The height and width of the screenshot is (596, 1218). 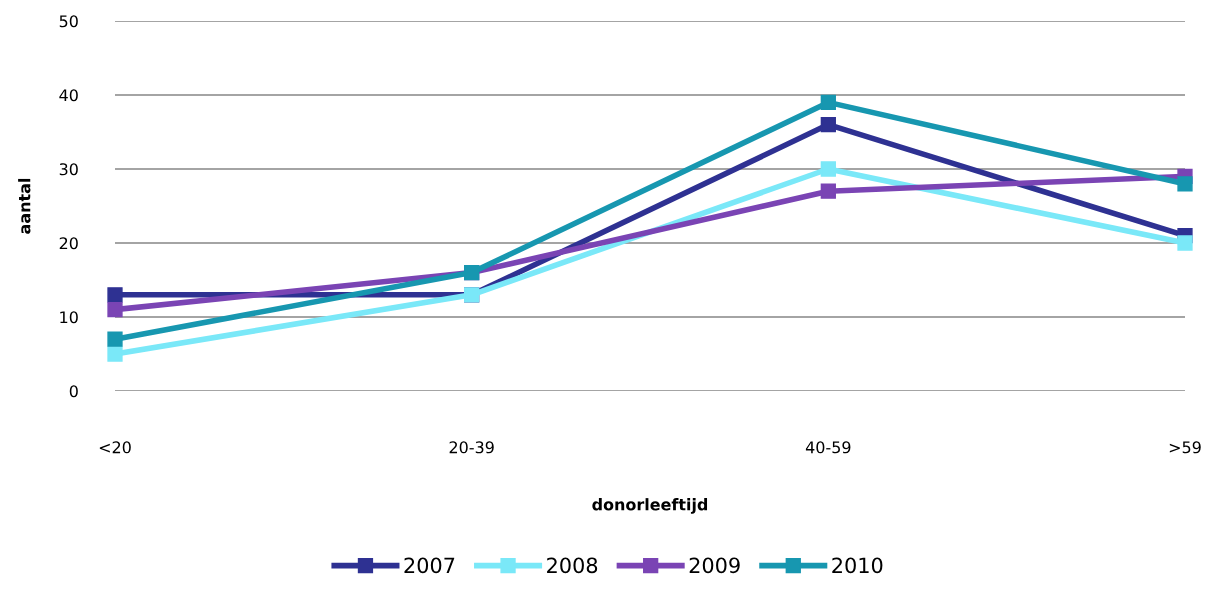 I want to click on legend-label: 2007, so click(x=429, y=565).